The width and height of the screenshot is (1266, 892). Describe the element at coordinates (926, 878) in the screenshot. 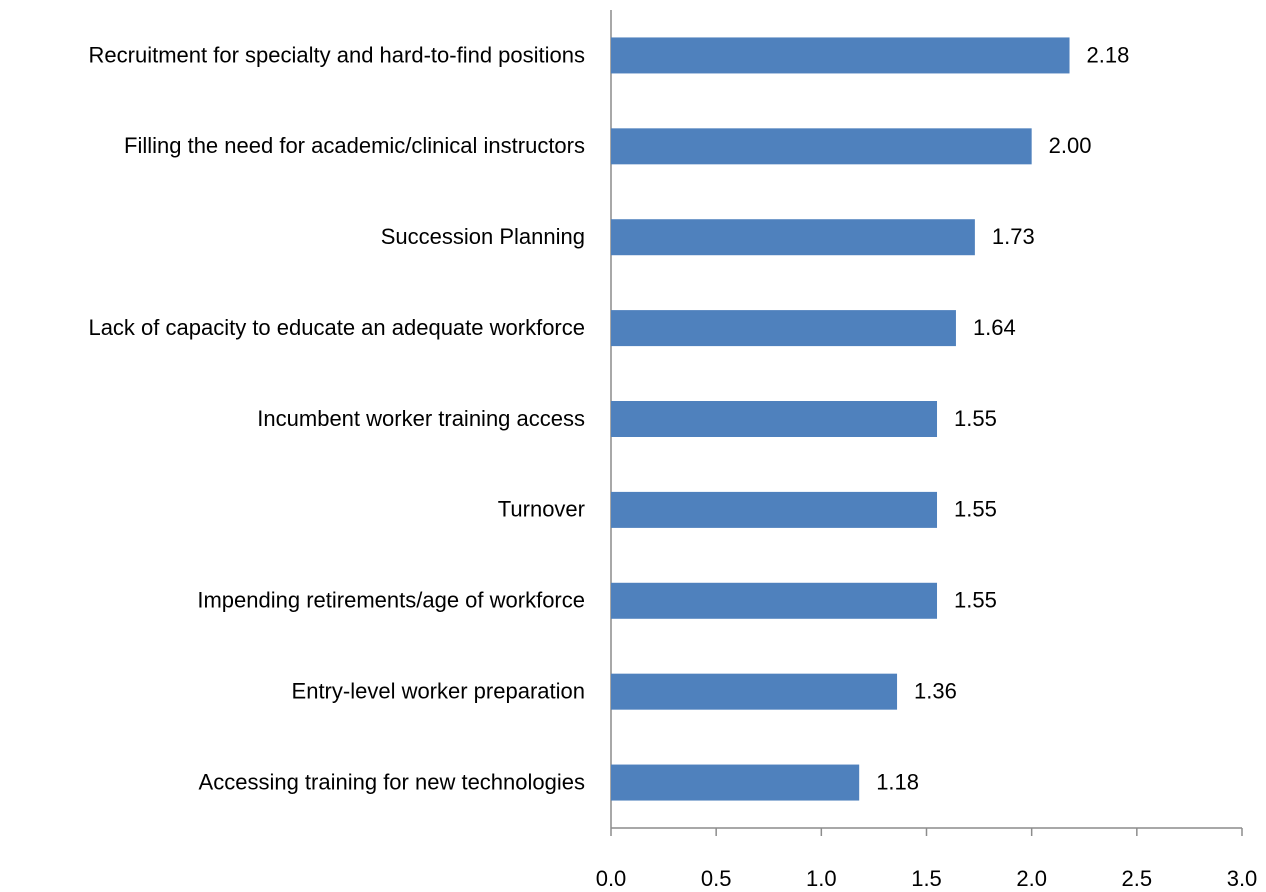

I see `x-tick-label: 1.5` at that location.